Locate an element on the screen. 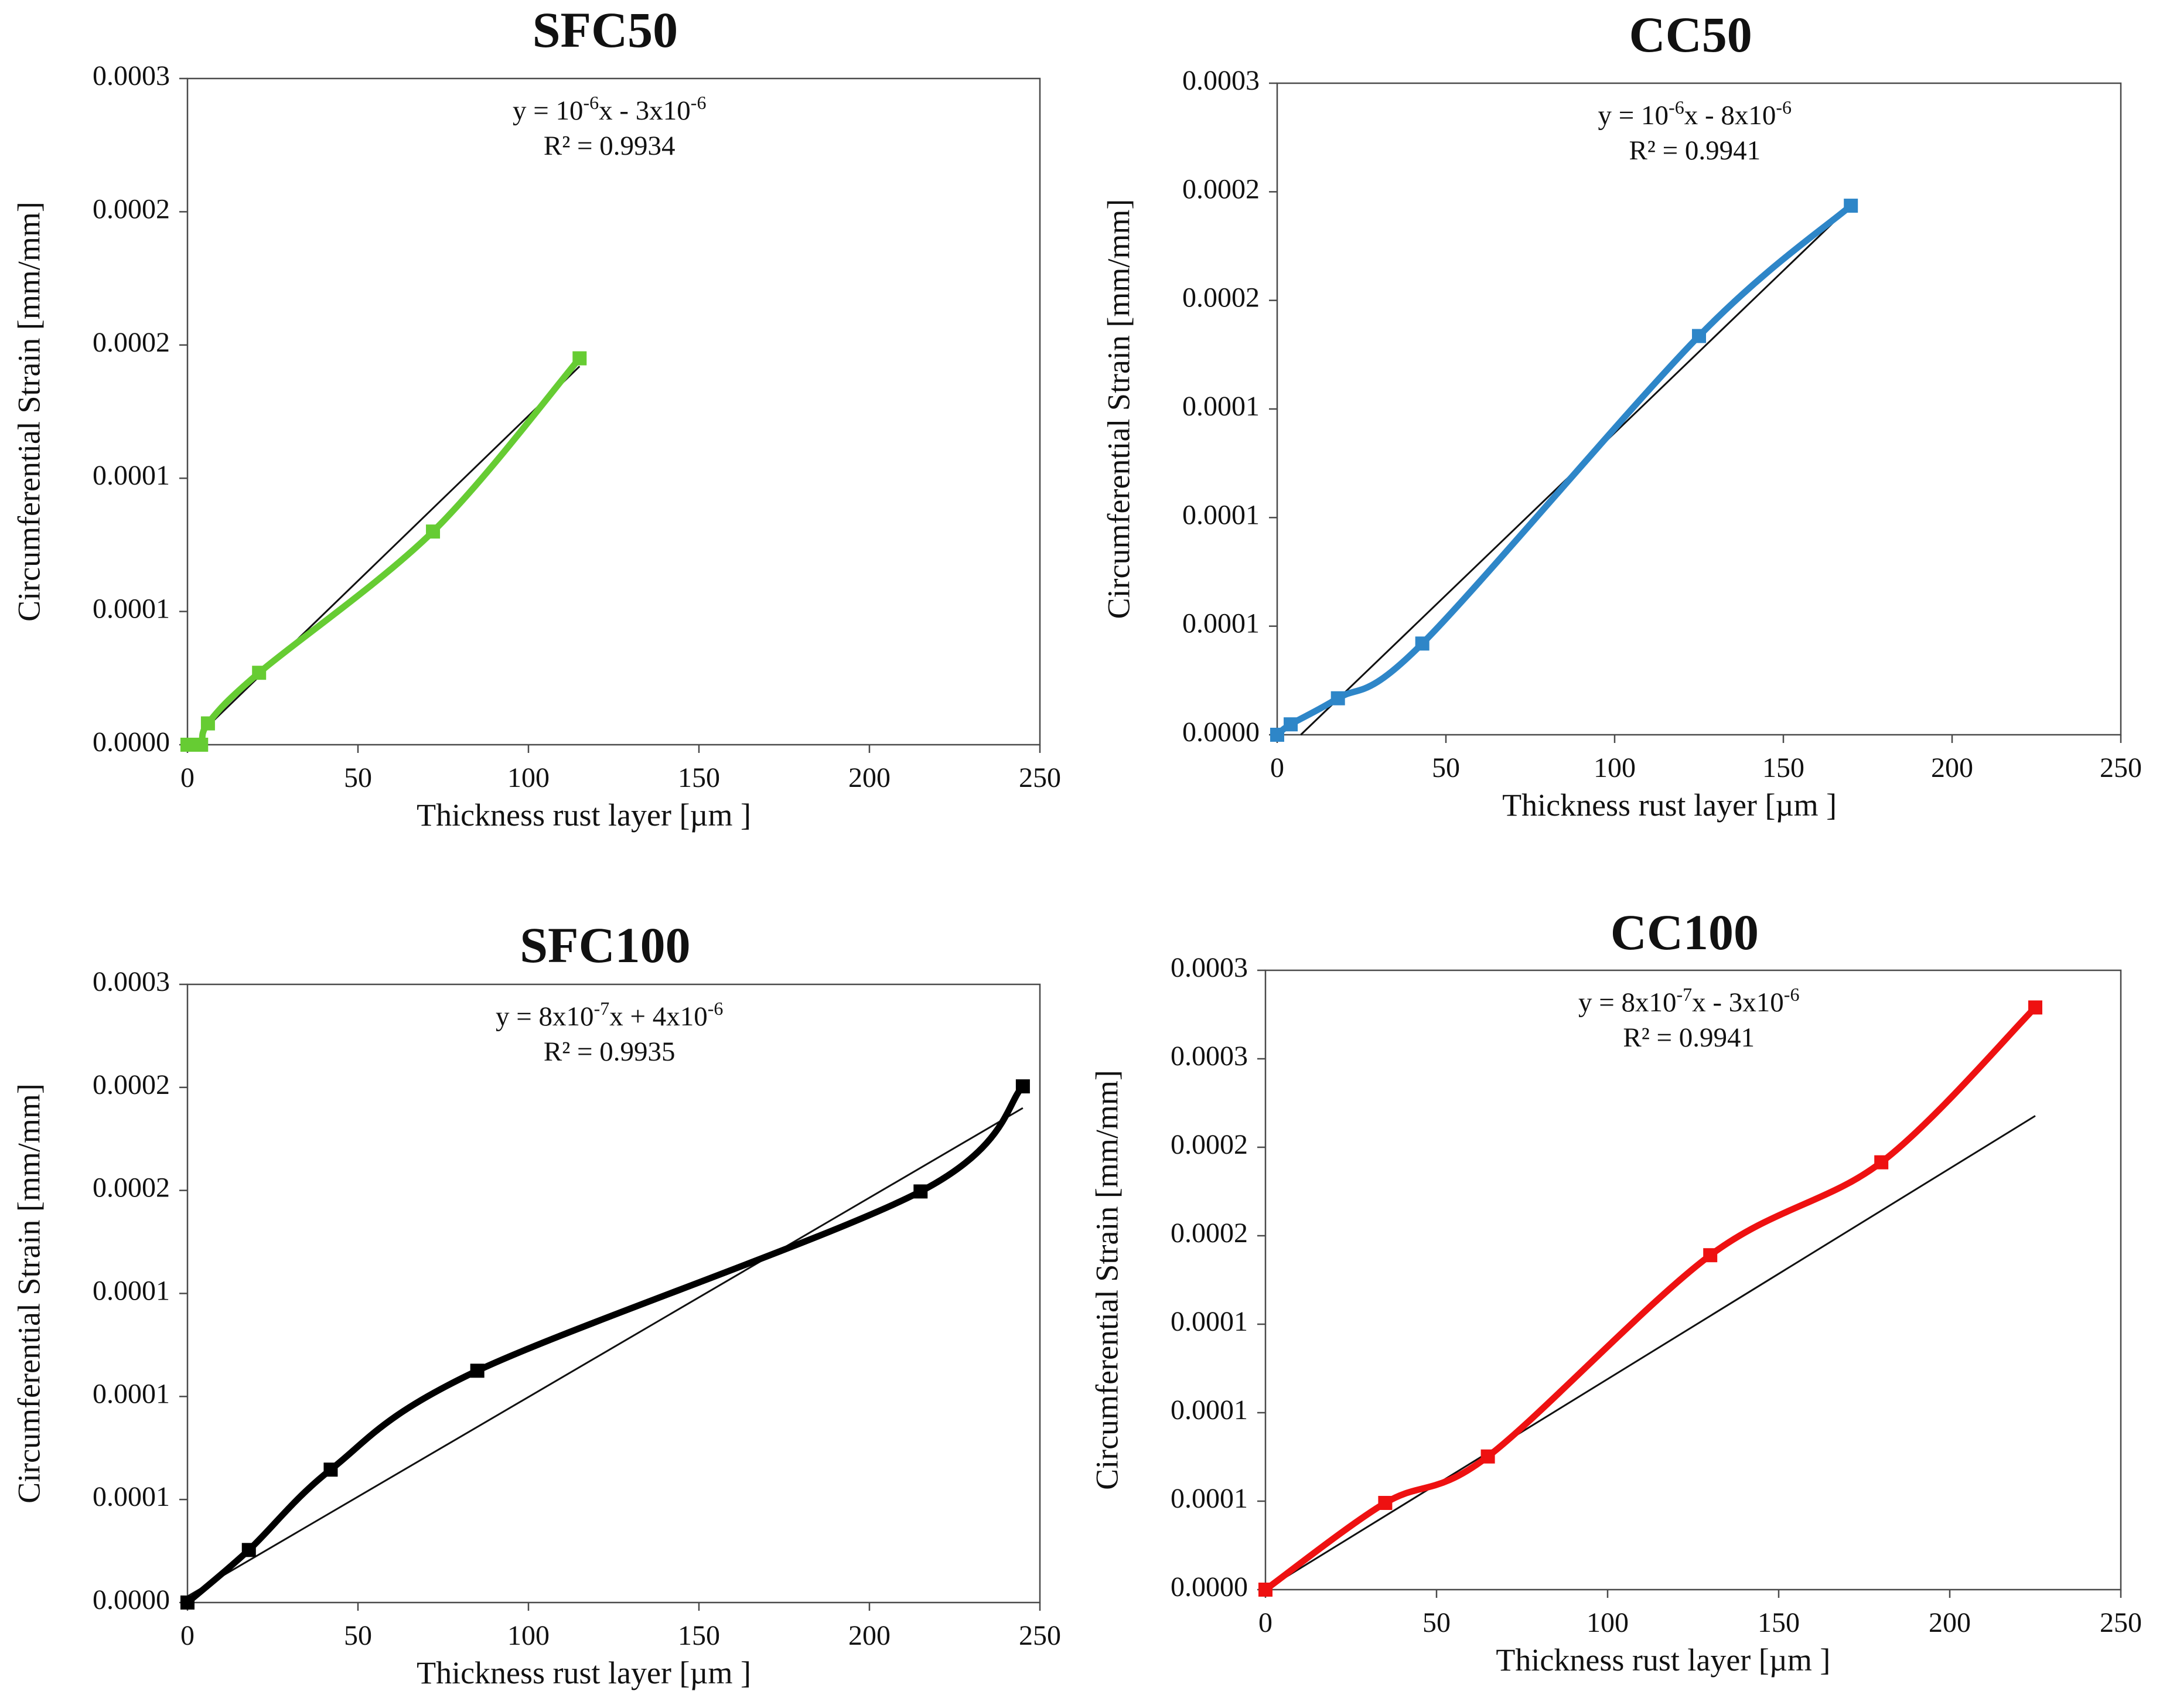 The height and width of the screenshot is (1708, 2163). chart-title: SFC50 is located at coordinates (605, 30).